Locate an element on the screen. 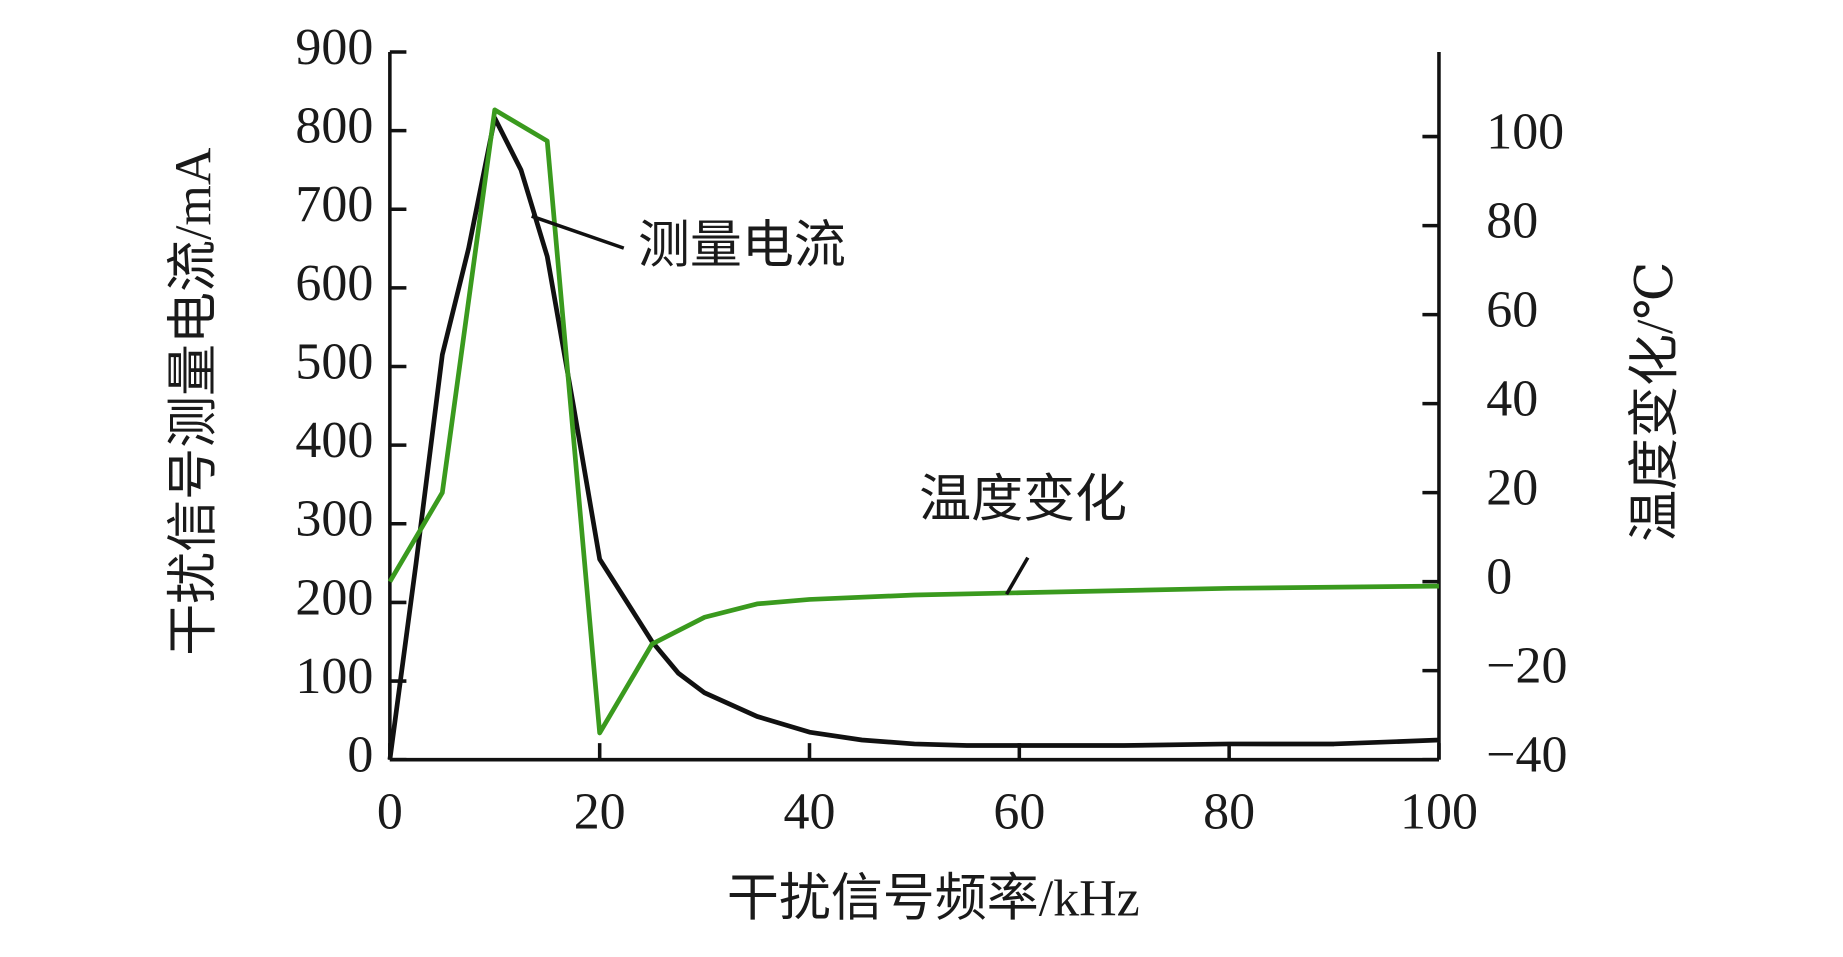 This screenshot has width=1843, height=957. y-tick-label: 700 is located at coordinates (334, 204).